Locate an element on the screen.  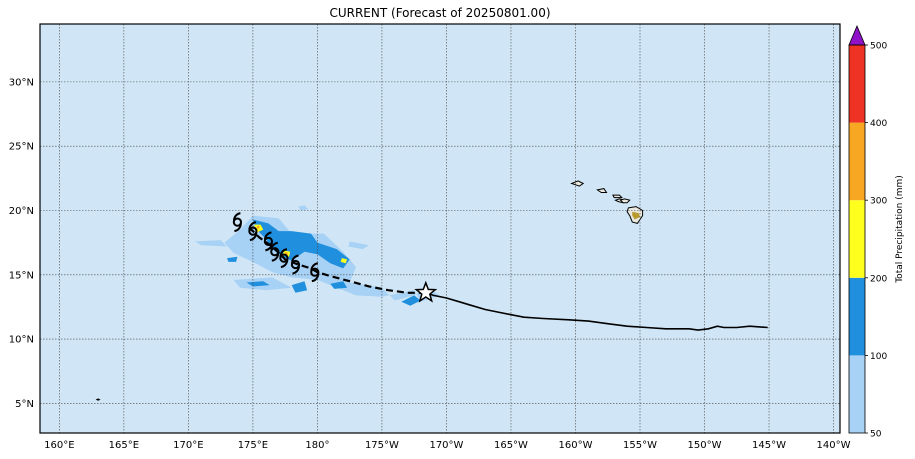
lon-tick-label-5: 175°W is located at coordinates (382, 445).